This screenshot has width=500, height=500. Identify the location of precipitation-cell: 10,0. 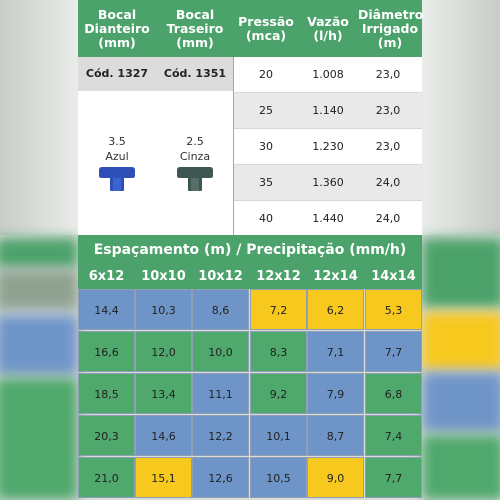
(220, 351).